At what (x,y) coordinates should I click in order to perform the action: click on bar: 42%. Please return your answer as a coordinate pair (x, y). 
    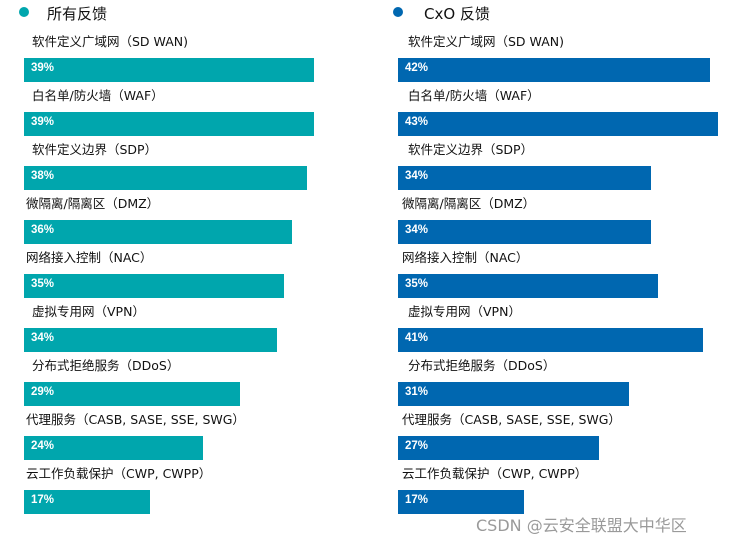
    Looking at the image, I should click on (554, 70).